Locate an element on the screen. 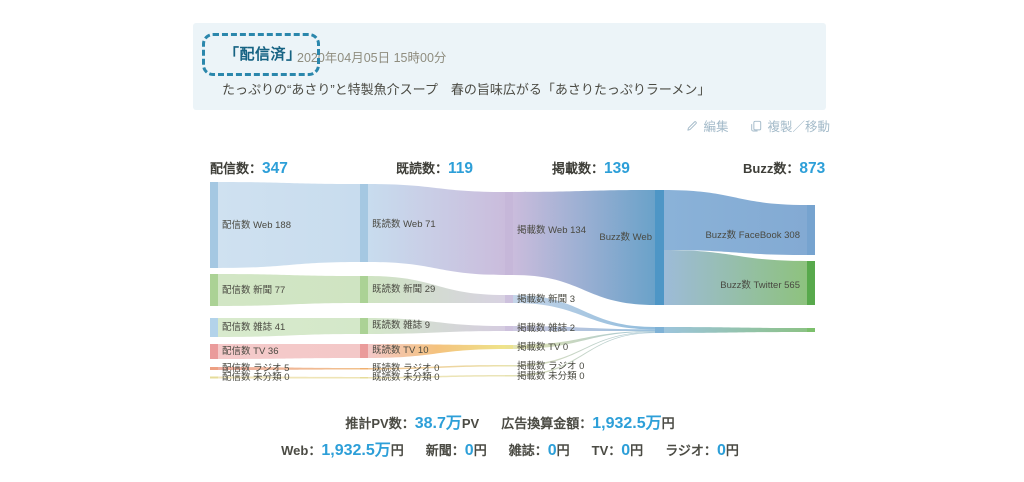 The image size is (1024, 482). sankey-label: 掲載数 新聞 3 is located at coordinates (546, 299).